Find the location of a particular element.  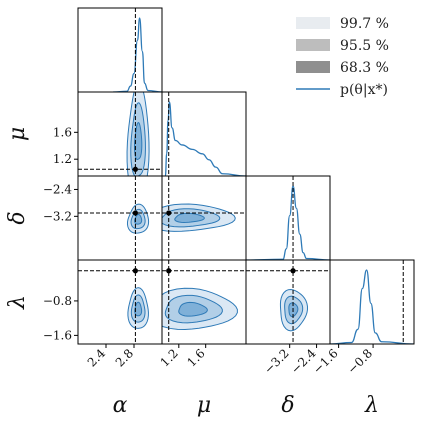

marginal-alpha is located at coordinates (137, 54).